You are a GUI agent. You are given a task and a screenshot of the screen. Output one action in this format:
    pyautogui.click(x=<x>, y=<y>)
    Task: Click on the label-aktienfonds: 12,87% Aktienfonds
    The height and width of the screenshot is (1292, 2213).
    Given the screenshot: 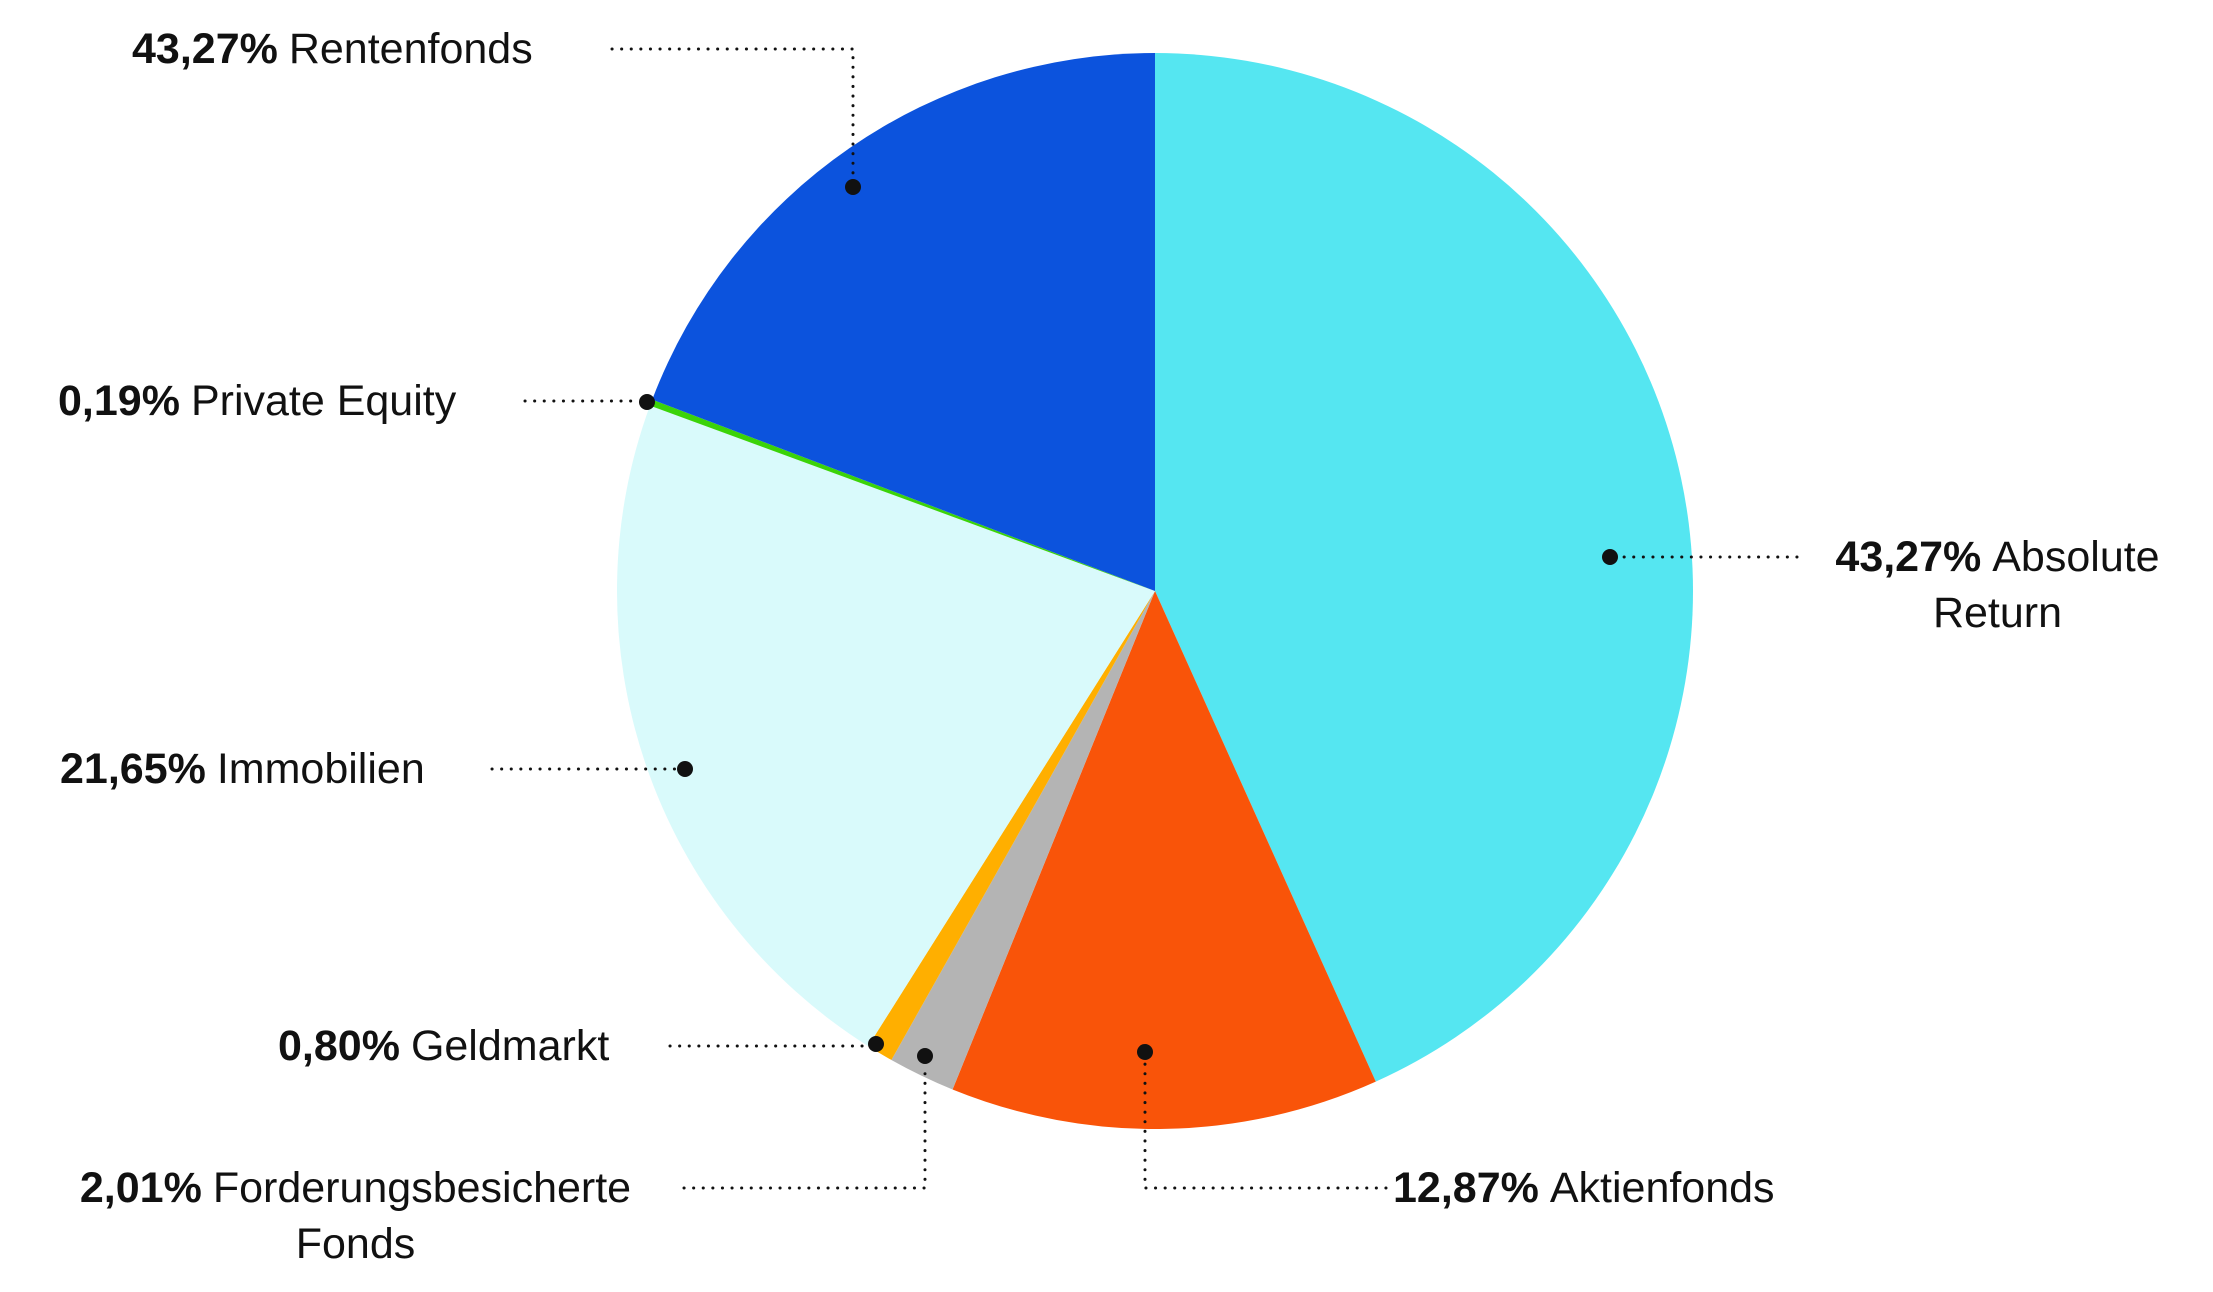 What is the action you would take?
    pyautogui.click(x=1584, y=1188)
    